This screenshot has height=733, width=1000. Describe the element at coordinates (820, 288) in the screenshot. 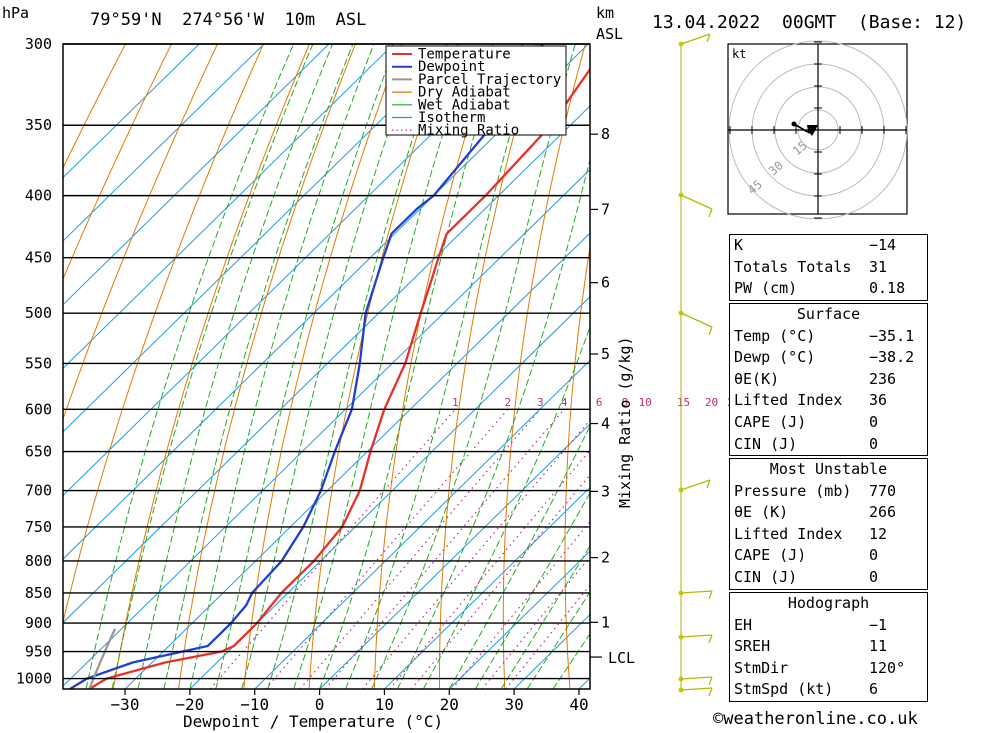

I see `pw-row: PW (cm) 0.18` at that location.